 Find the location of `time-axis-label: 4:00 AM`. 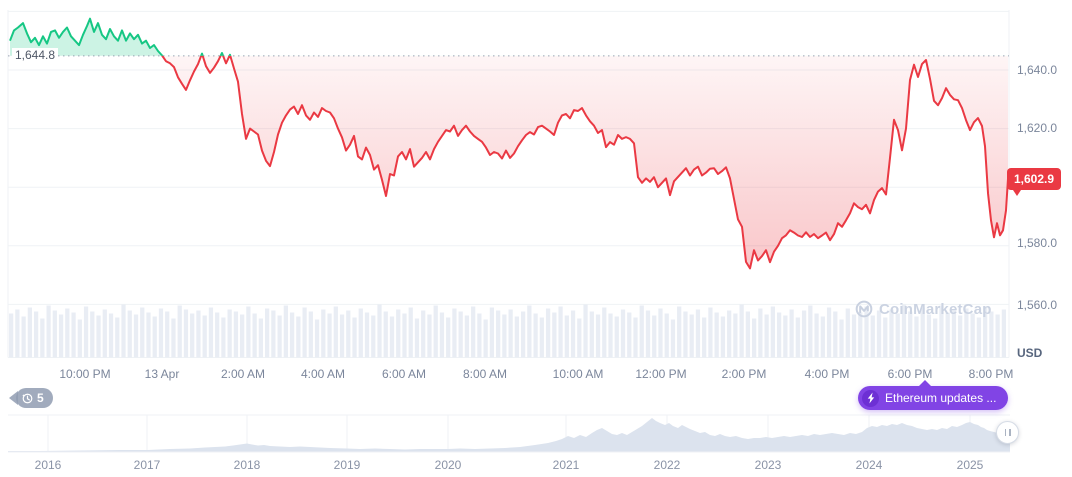

time-axis-label: 4:00 AM is located at coordinates (323, 374).